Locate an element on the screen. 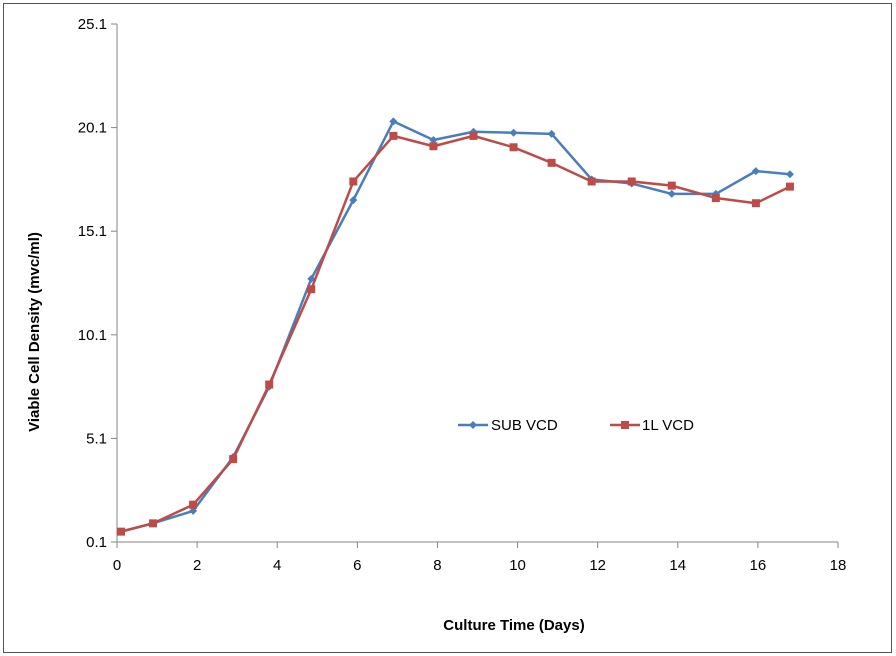  x-tick-label: 12 is located at coordinates (597, 565).